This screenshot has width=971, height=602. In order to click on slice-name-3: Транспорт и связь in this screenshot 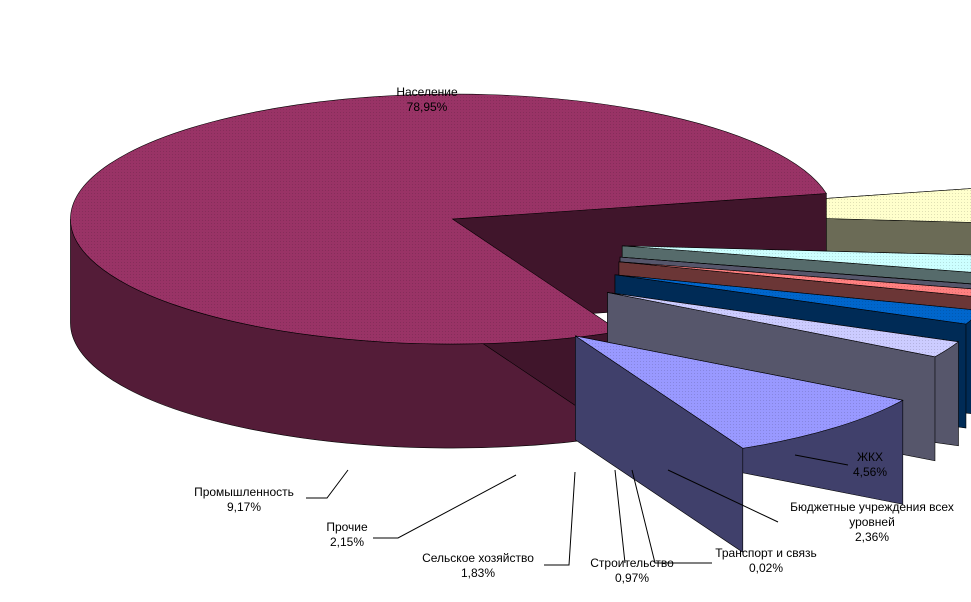, I will do `click(766, 553)`.